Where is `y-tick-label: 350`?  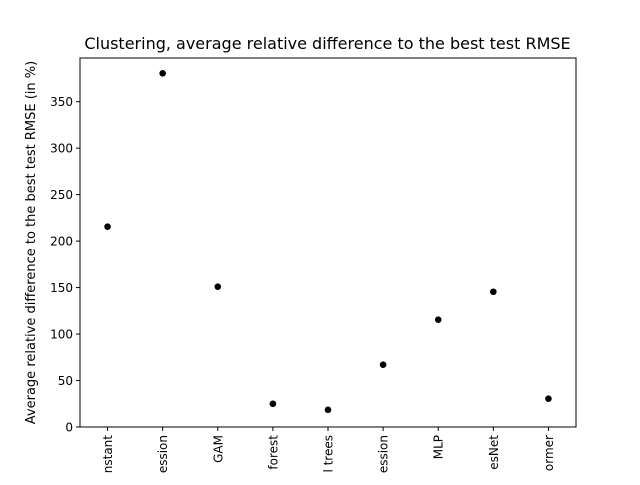
y-tick-label: 350 is located at coordinates (61, 102).